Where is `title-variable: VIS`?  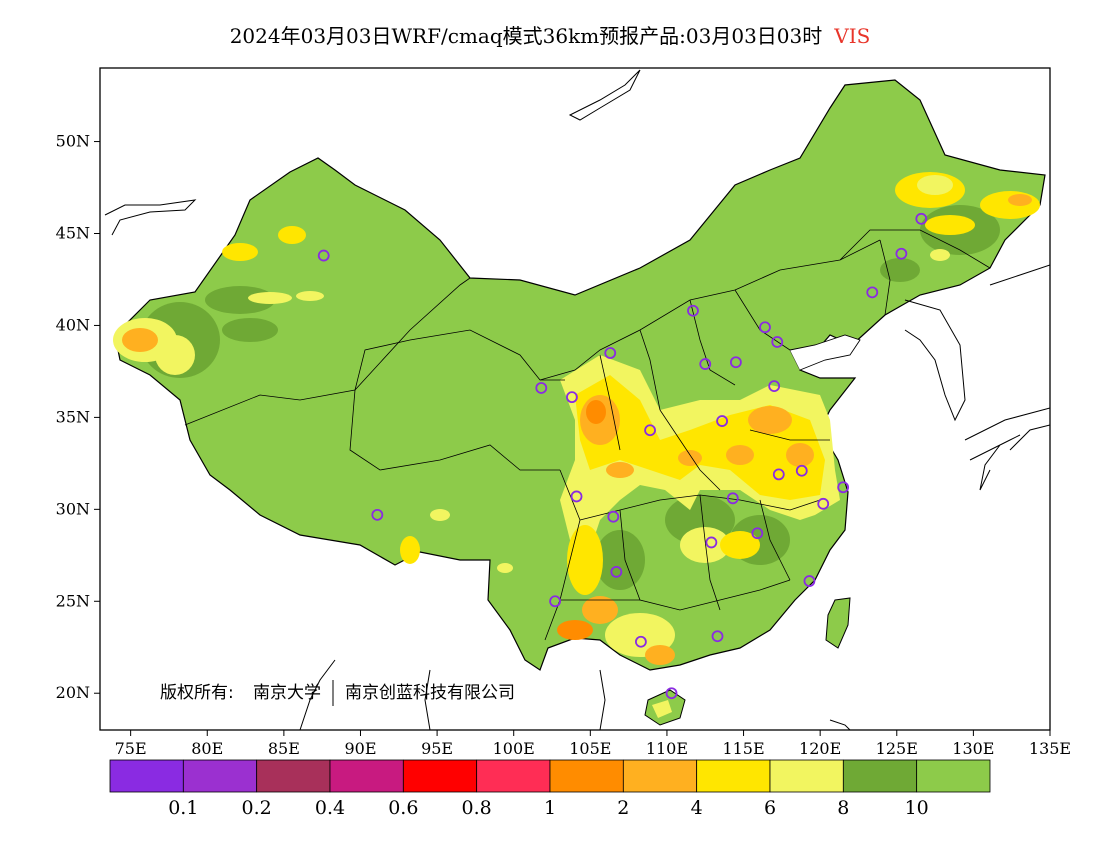 title-variable: VIS is located at coordinates (852, 36).